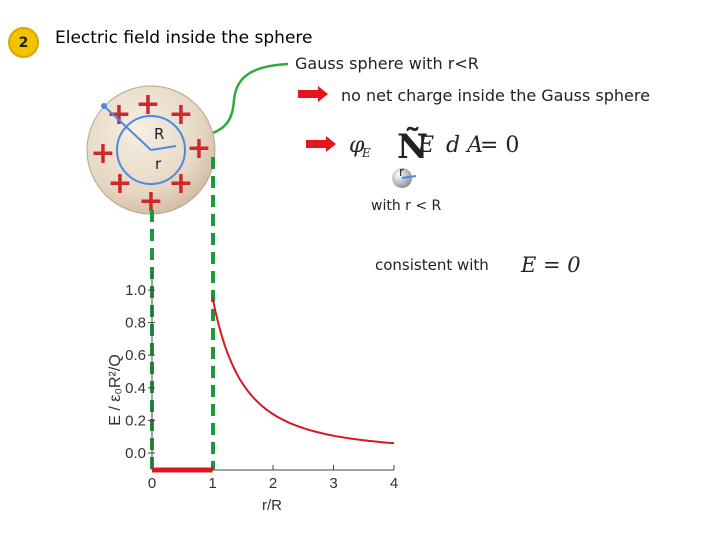 The width and height of the screenshot is (720, 540). I want to click on x-tick-label: 1, so click(212, 483).